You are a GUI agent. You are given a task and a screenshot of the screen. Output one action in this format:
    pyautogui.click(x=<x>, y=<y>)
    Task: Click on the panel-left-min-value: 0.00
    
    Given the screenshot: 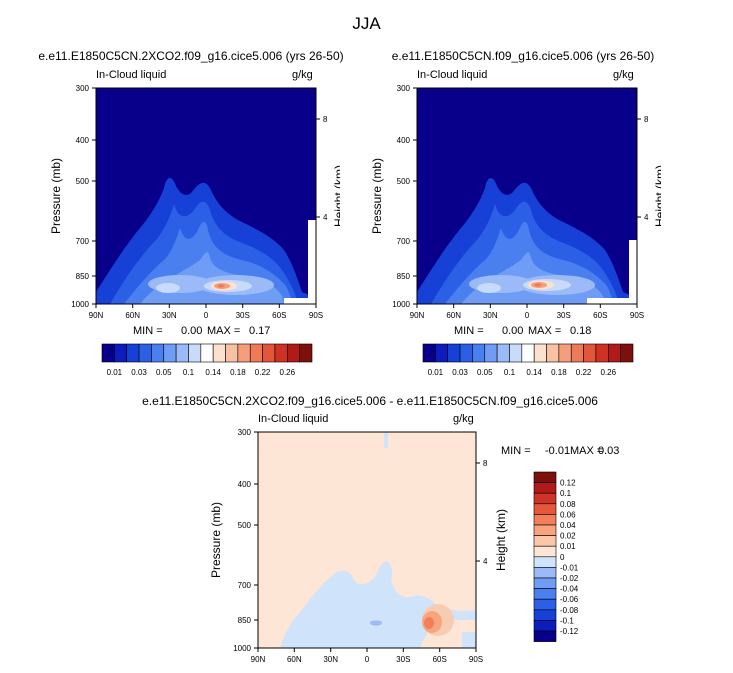 What is the action you would take?
    pyautogui.click(x=192, y=331)
    